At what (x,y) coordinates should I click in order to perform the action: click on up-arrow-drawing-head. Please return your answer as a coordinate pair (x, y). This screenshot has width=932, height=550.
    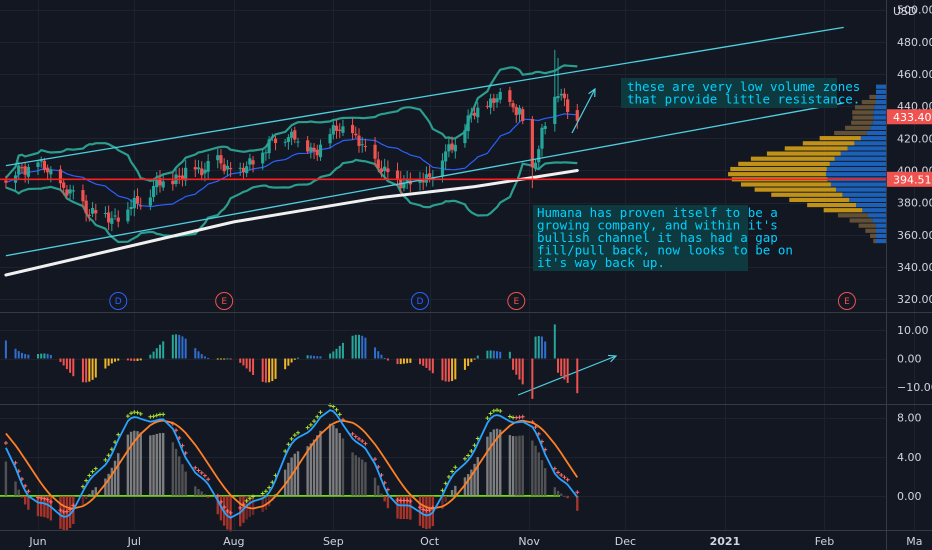
    Looking at the image, I should click on (592, 92).